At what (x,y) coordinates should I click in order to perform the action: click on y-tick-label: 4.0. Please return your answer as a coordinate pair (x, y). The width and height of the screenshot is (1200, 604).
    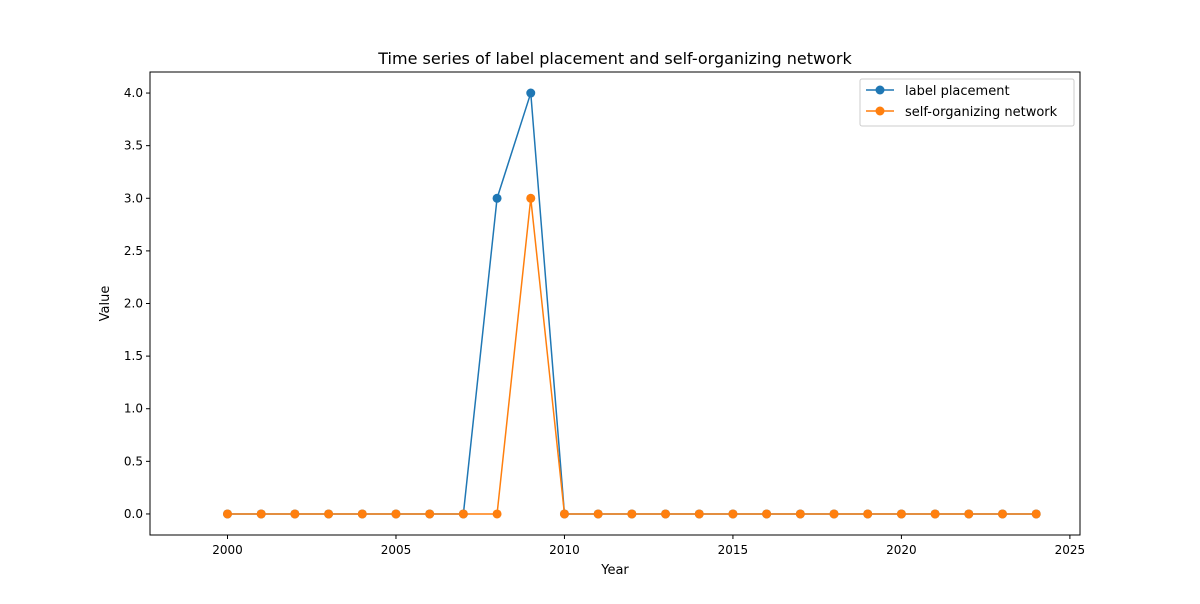
    Looking at the image, I should click on (133, 93).